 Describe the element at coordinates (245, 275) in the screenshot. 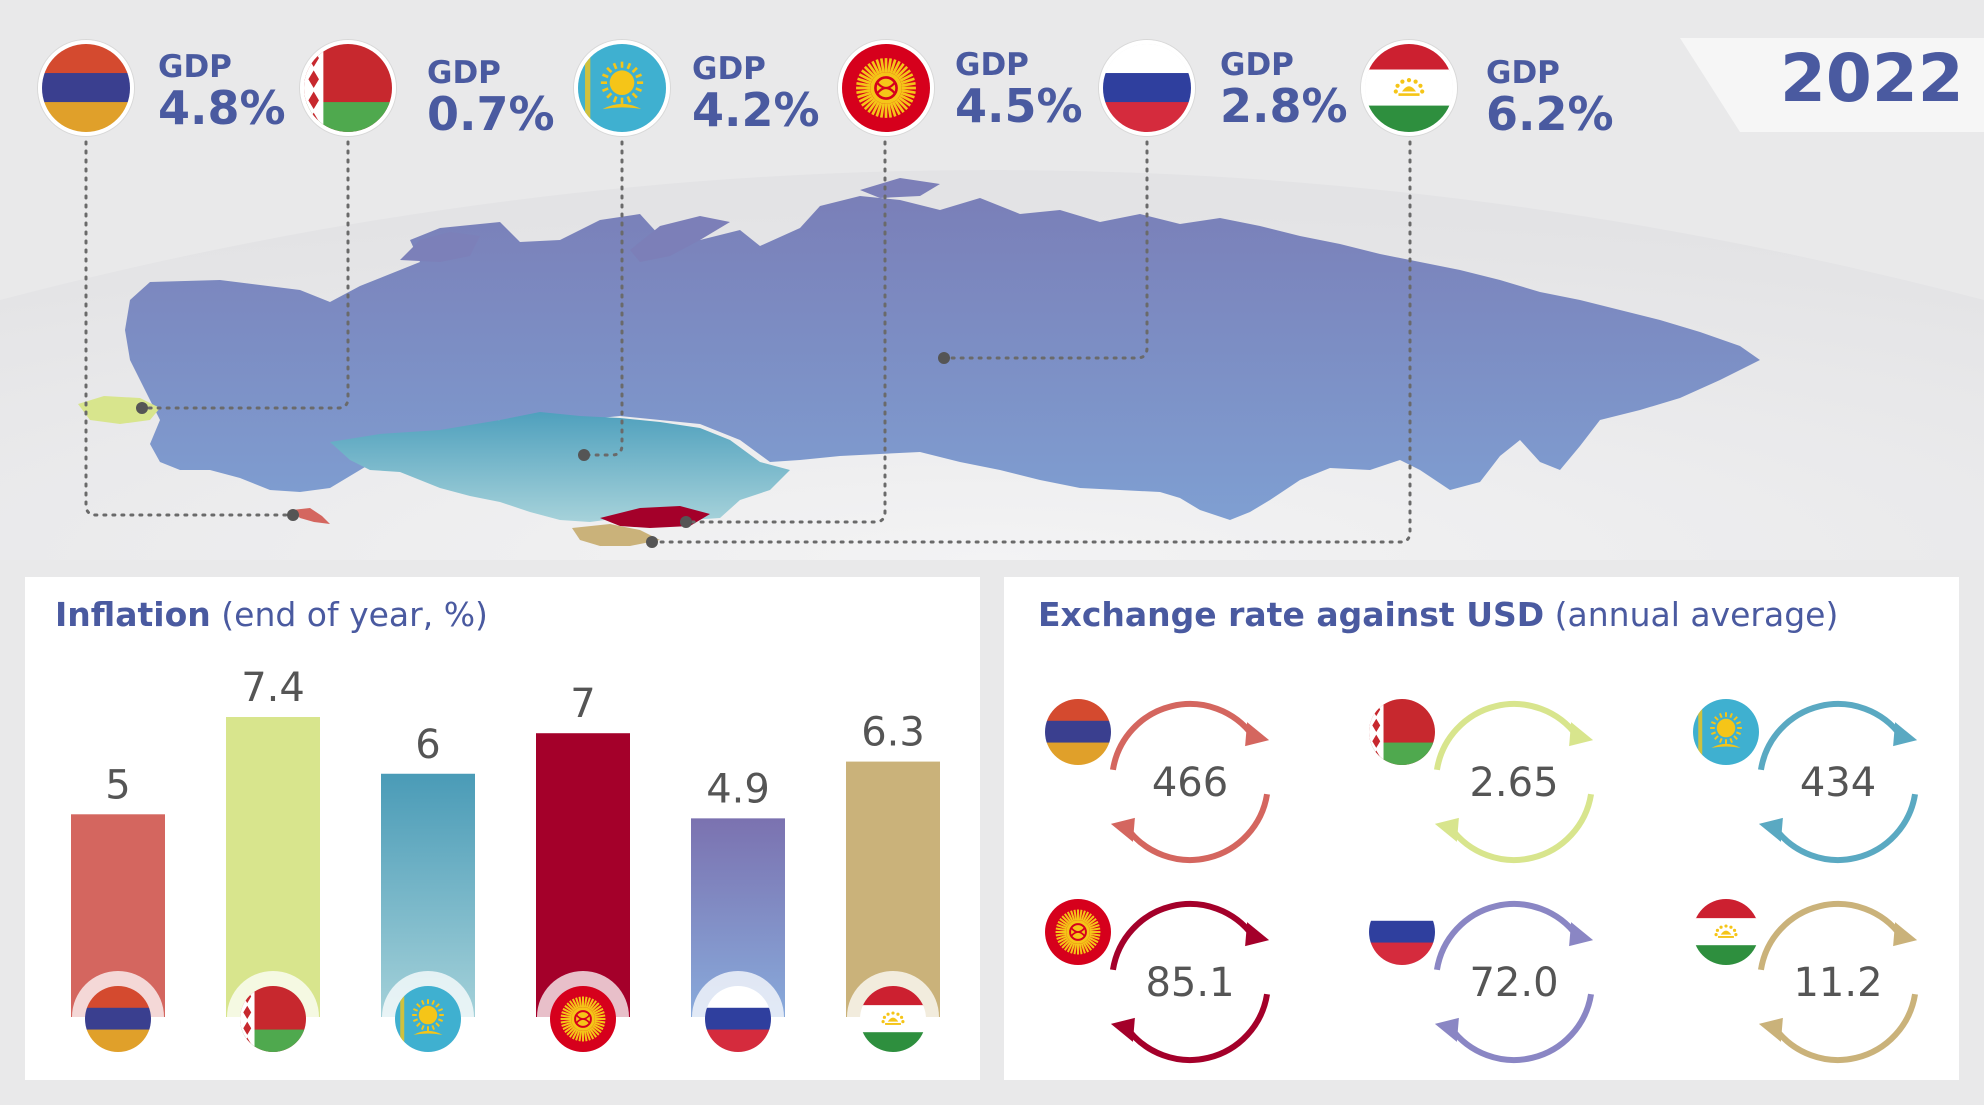

I see `leader-belarus` at that location.